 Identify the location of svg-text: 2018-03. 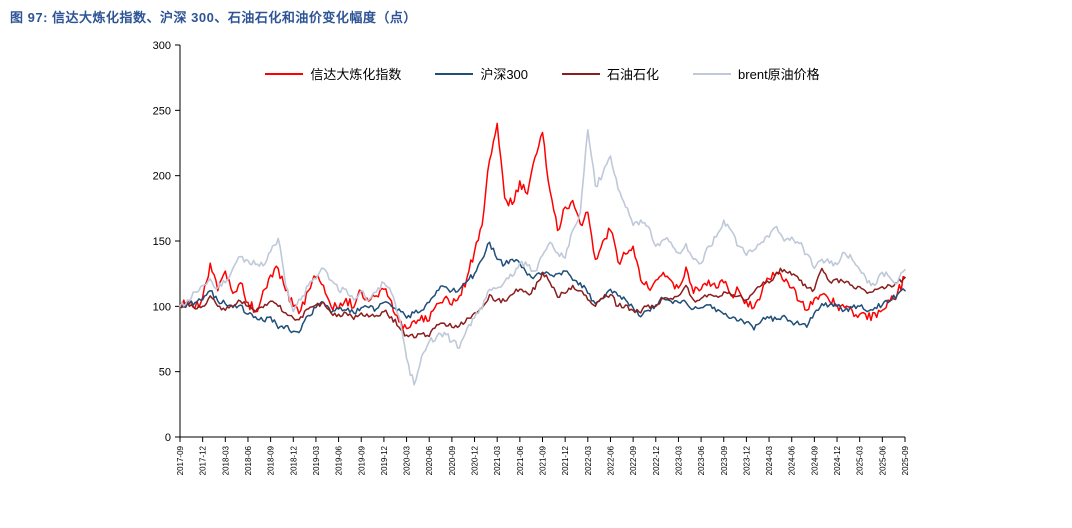
(225, 460).